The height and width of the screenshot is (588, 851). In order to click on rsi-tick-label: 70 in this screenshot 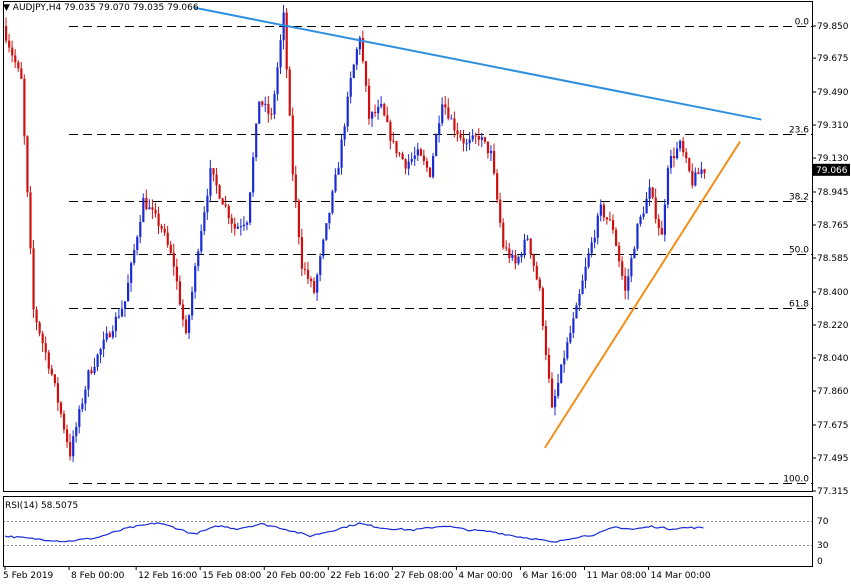, I will do `click(823, 522)`.